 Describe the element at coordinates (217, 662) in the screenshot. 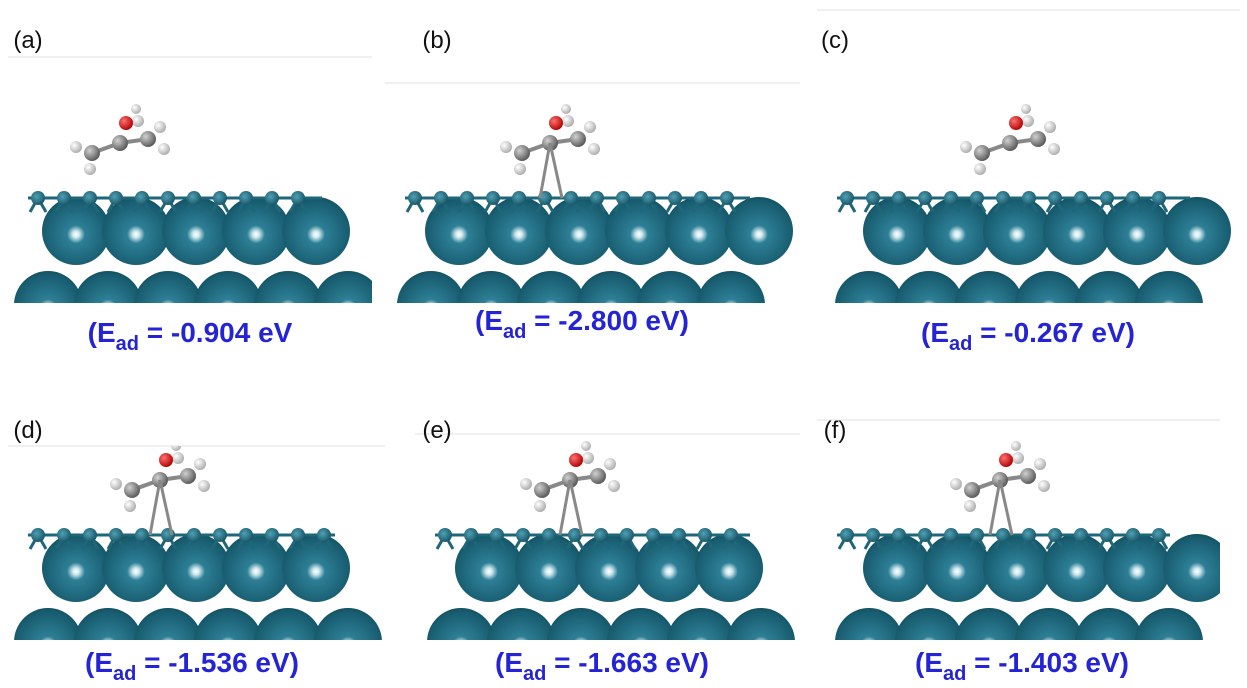

I see `caption-rest: = -1.536 eV)` at that location.